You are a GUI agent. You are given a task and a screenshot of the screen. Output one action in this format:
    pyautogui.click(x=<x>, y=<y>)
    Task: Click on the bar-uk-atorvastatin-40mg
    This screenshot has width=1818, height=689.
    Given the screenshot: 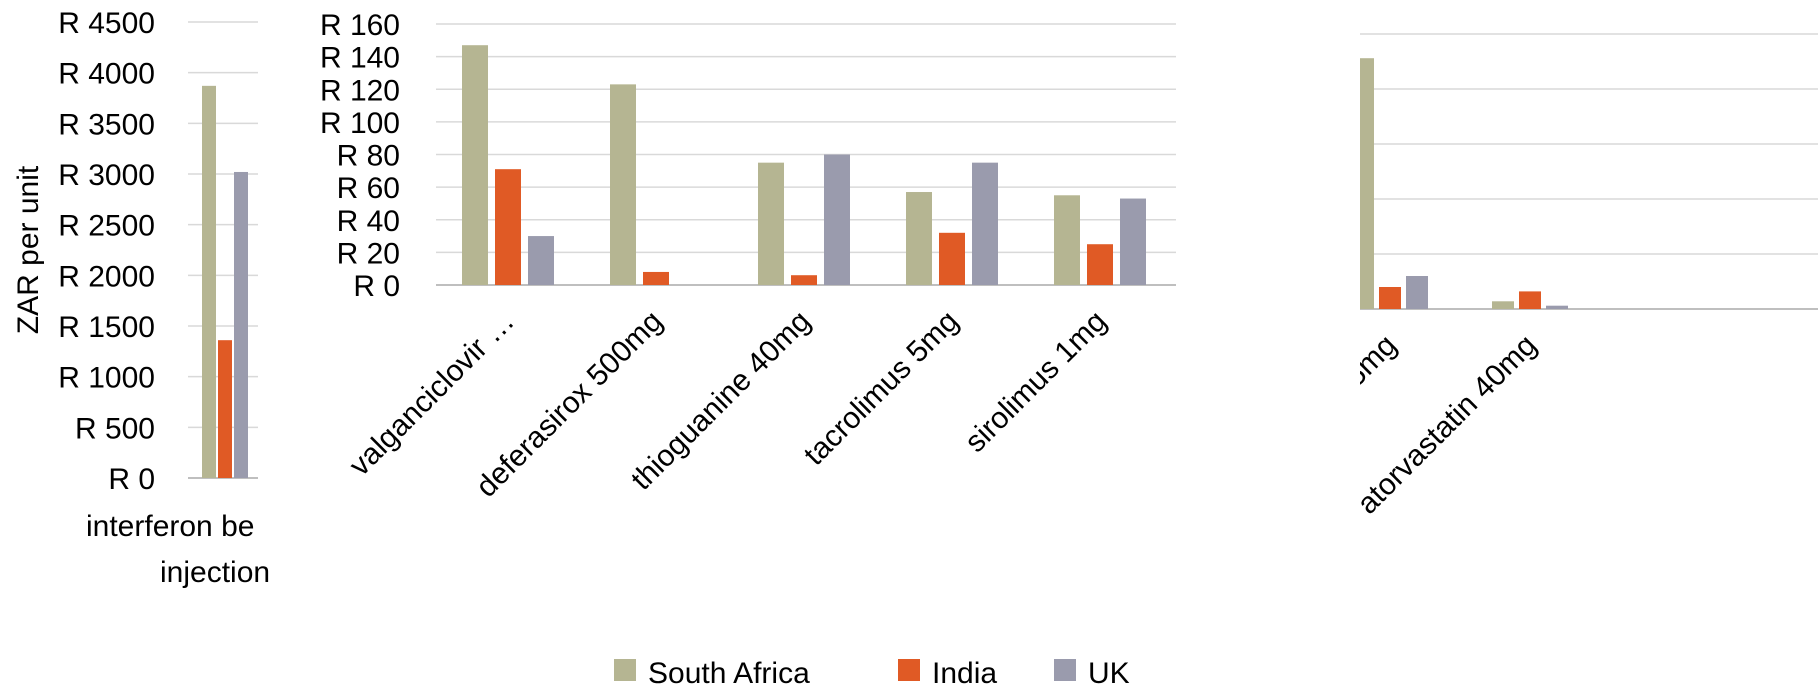 What is the action you would take?
    pyautogui.click(x=1557, y=307)
    